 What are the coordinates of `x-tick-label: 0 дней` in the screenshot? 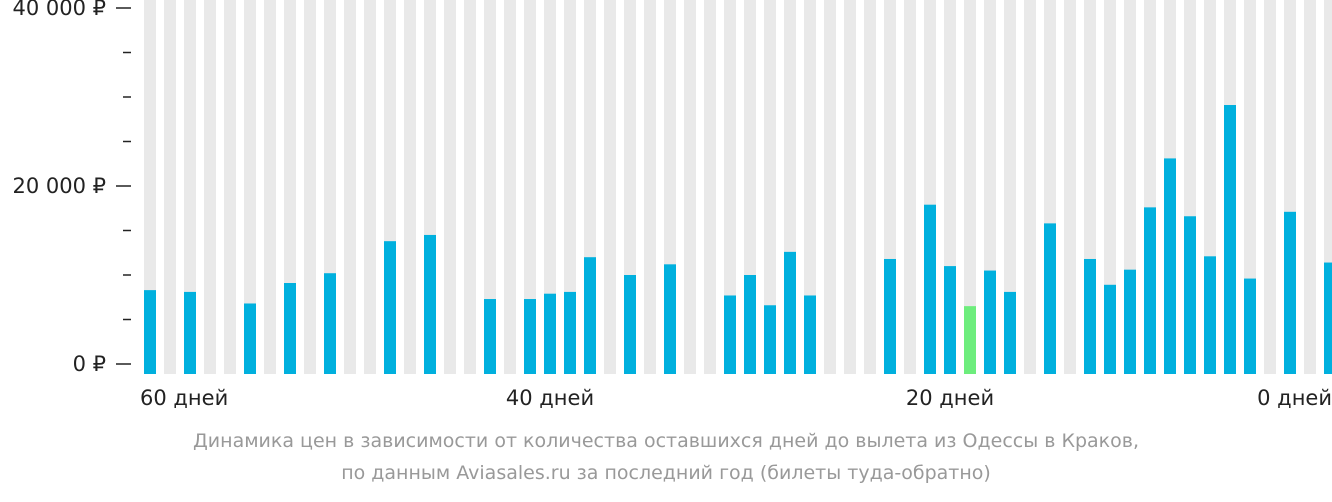 It's located at (1294, 398).